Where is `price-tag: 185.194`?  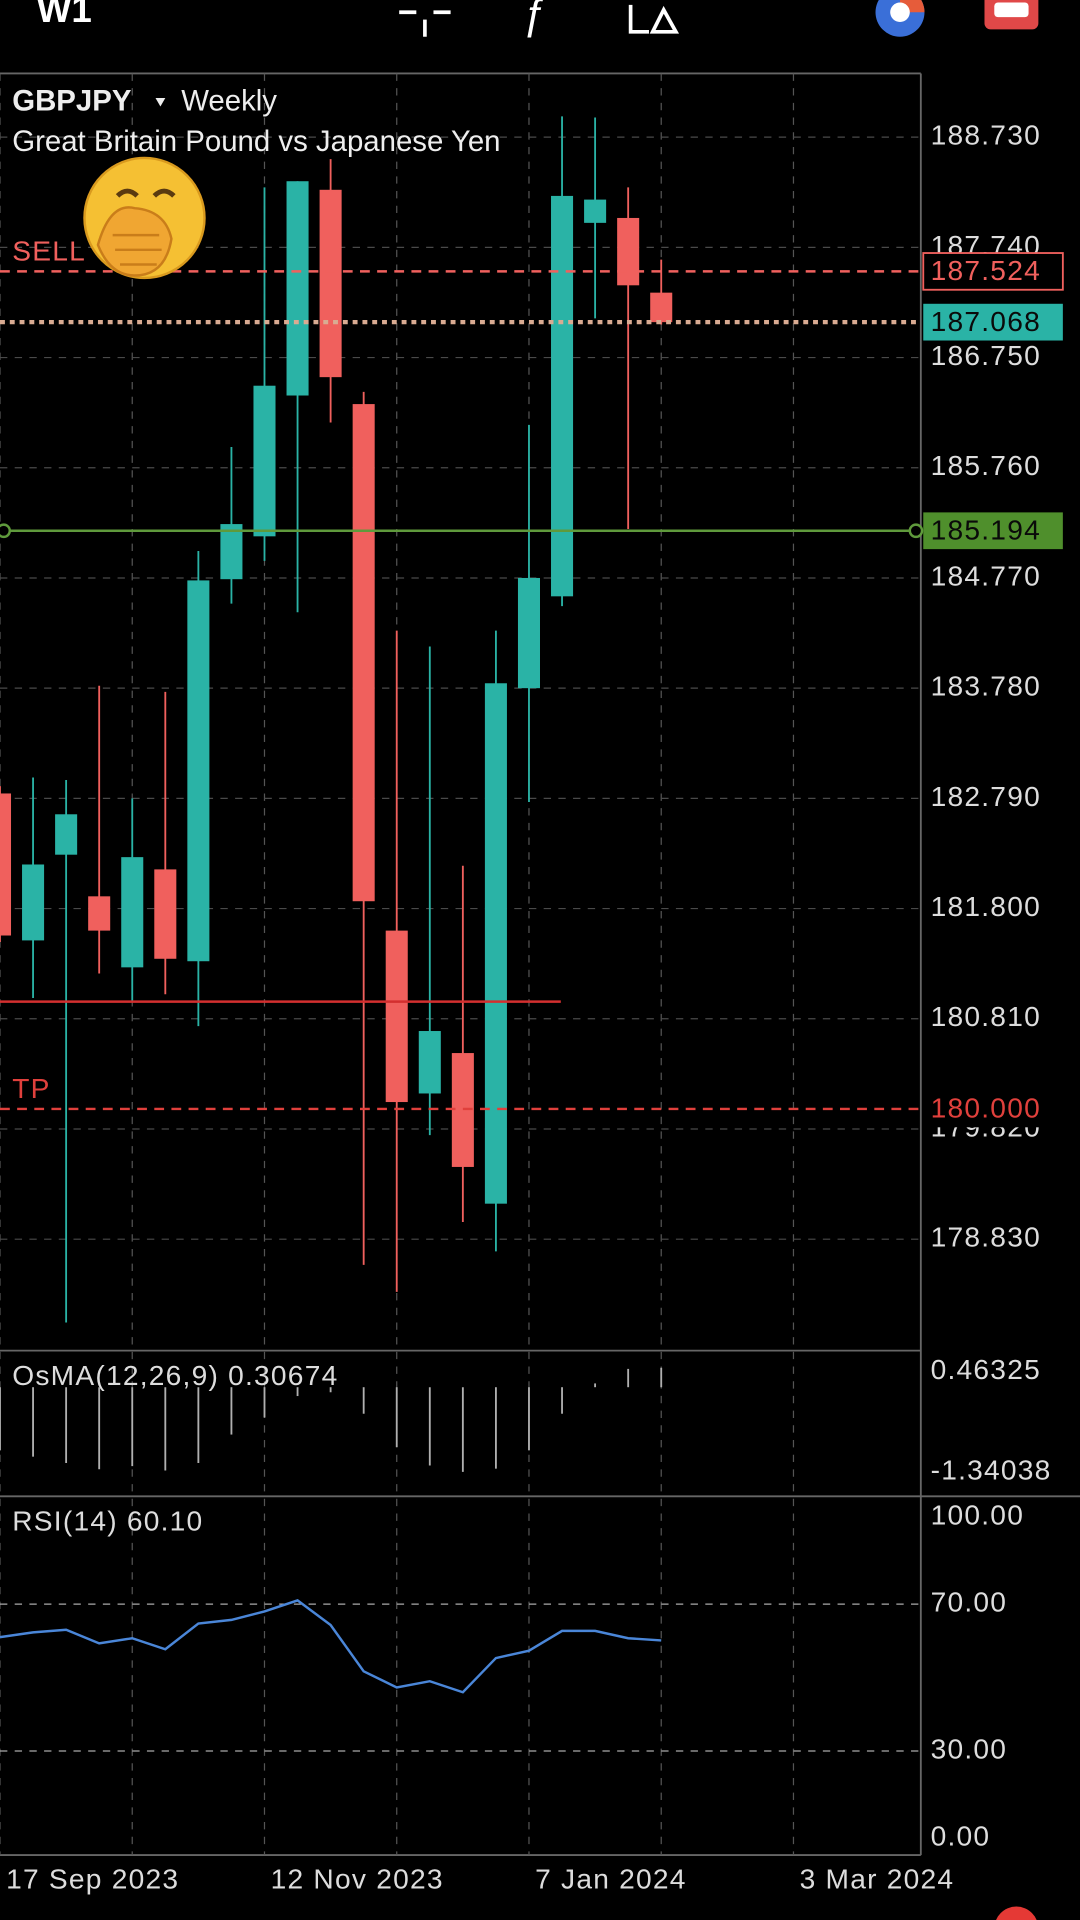
price-tag: 185.194 is located at coordinates (986, 529).